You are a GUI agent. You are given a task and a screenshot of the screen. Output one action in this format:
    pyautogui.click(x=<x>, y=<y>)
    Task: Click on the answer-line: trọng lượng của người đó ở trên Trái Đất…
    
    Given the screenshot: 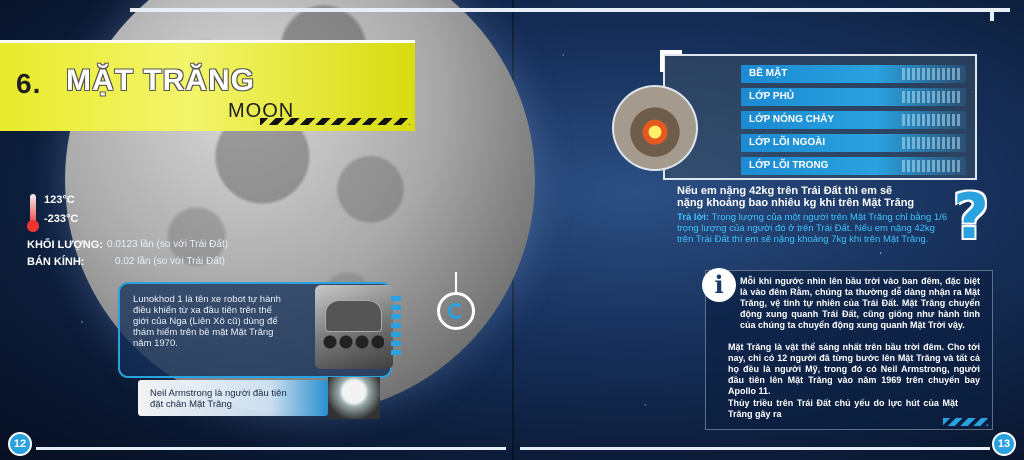 What is the action you would take?
    pyautogui.click(x=806, y=228)
    